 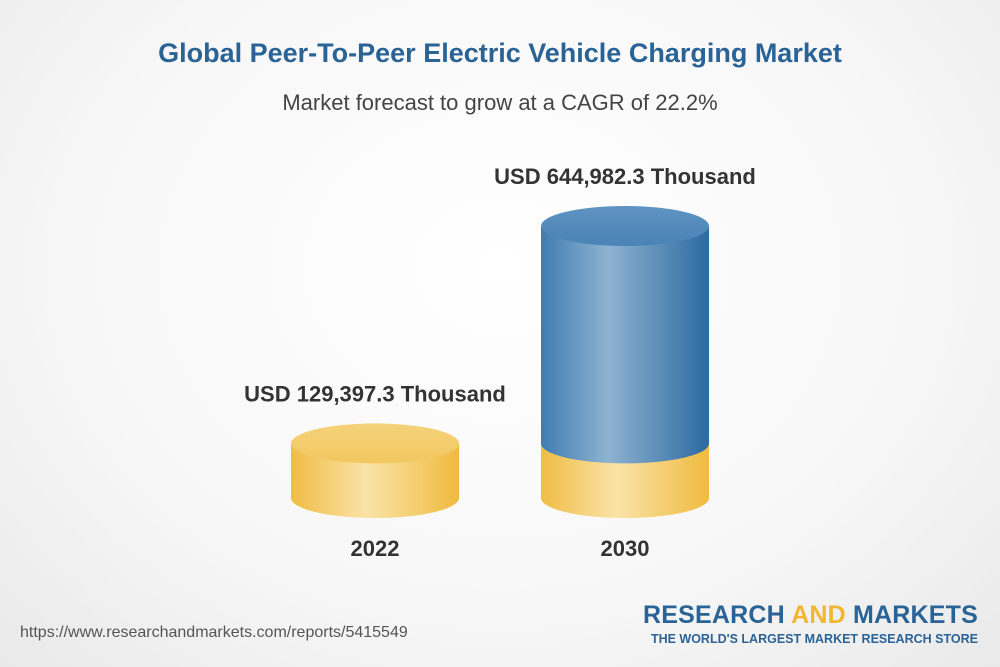 I want to click on bar-2030-base-body, so click(x=625, y=480).